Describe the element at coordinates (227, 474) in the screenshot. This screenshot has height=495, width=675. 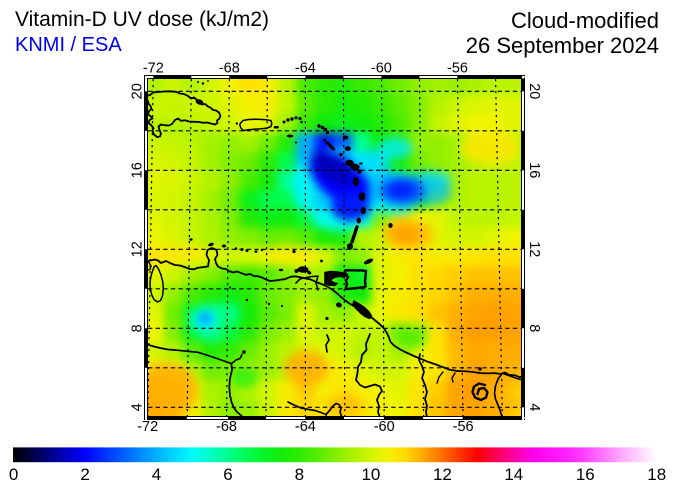
I see `svg-text: 6` at that location.